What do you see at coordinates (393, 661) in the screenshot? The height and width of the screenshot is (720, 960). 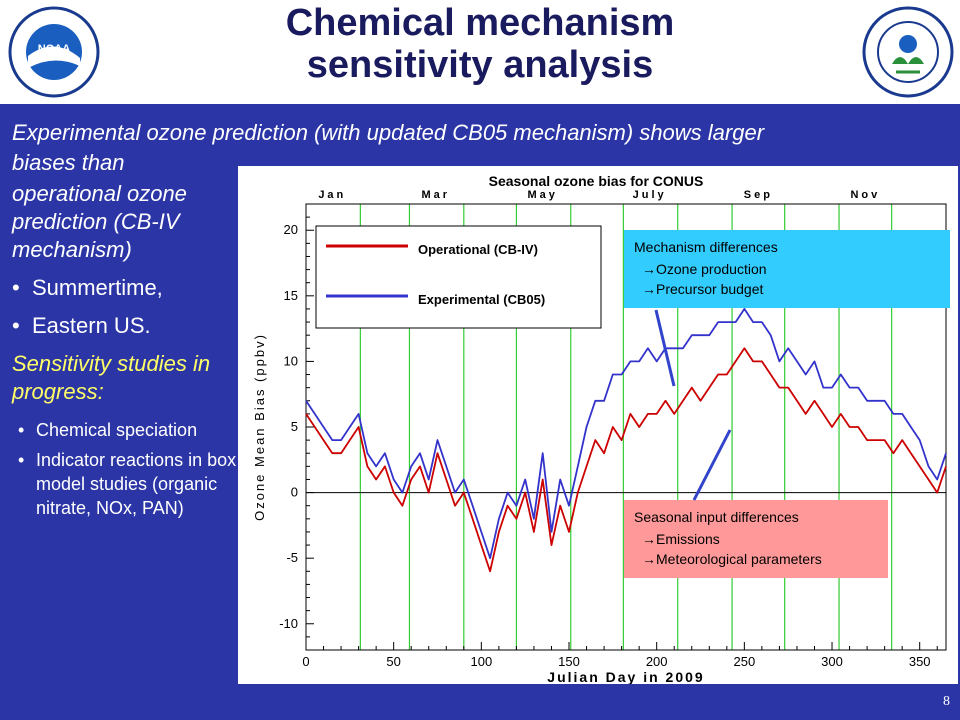 I see `x-tick-label: 50` at bounding box center [393, 661].